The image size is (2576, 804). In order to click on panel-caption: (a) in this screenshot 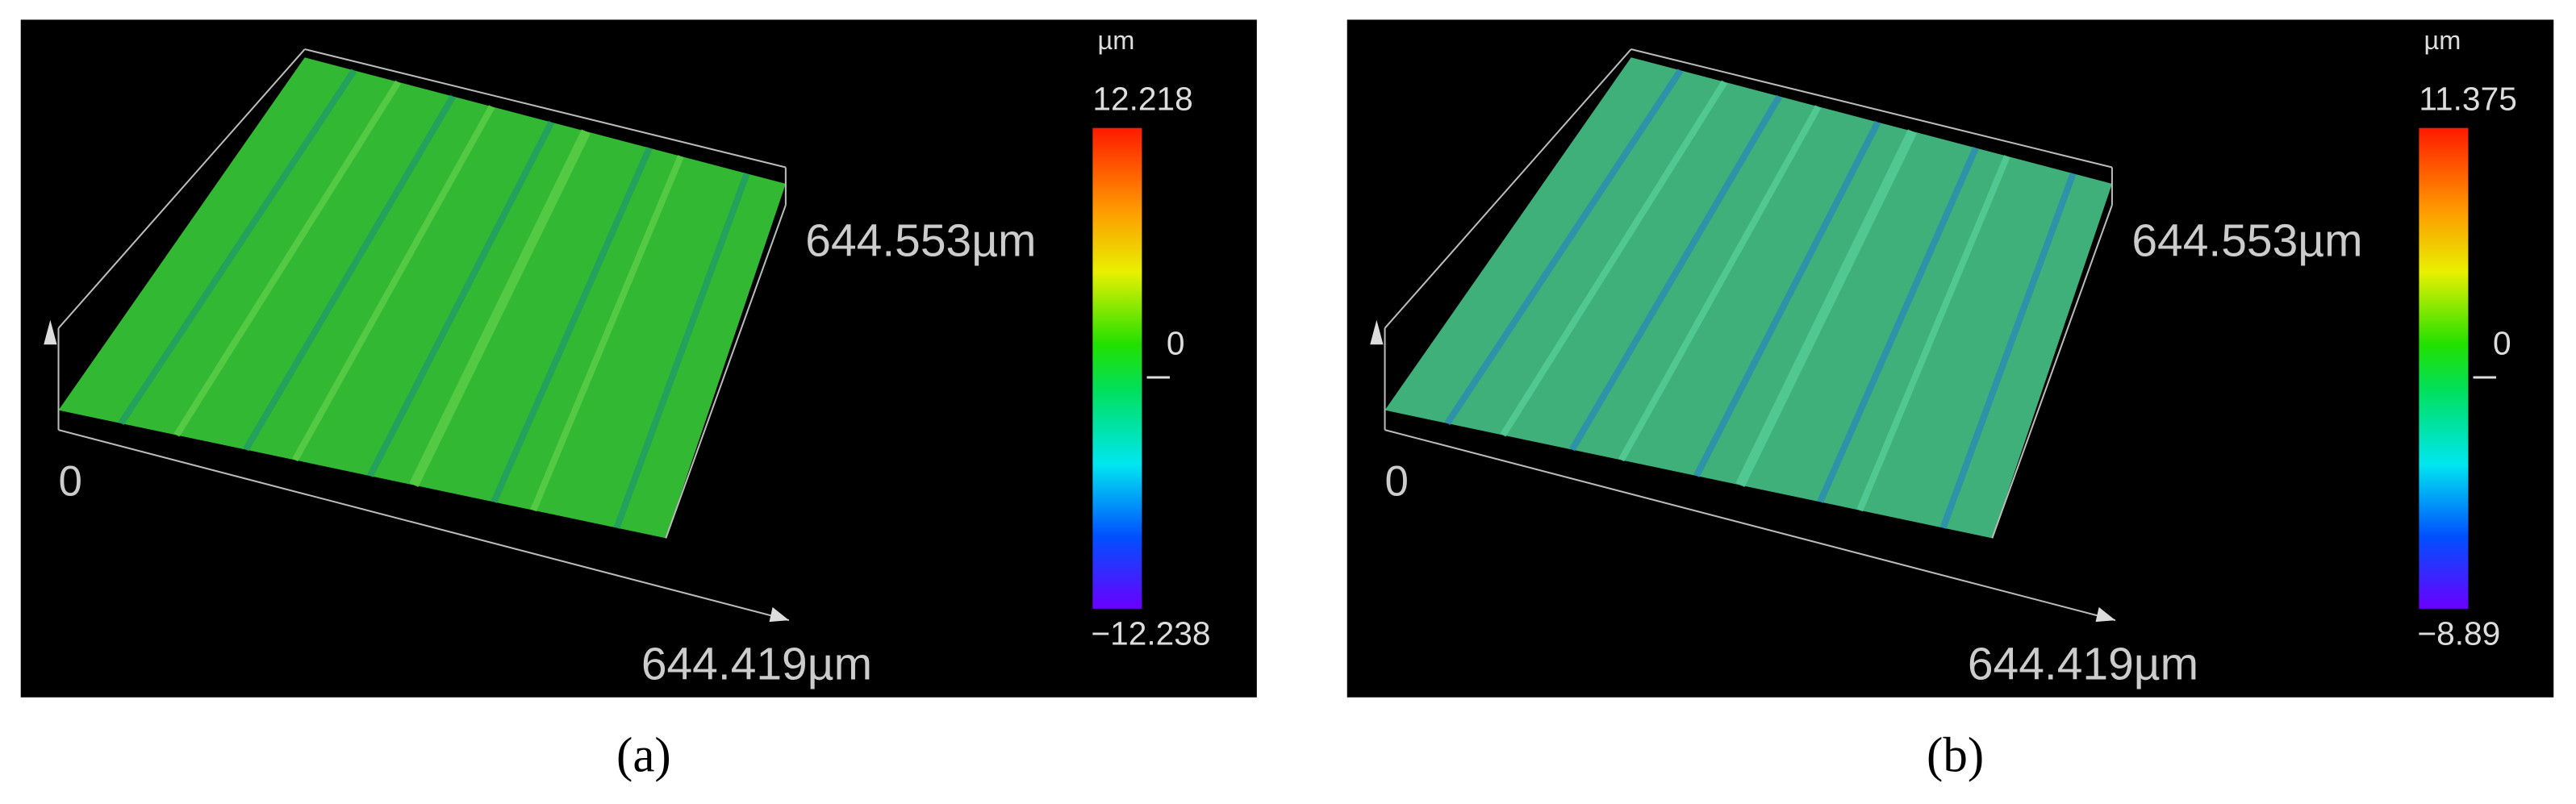, I will do `click(643, 755)`.